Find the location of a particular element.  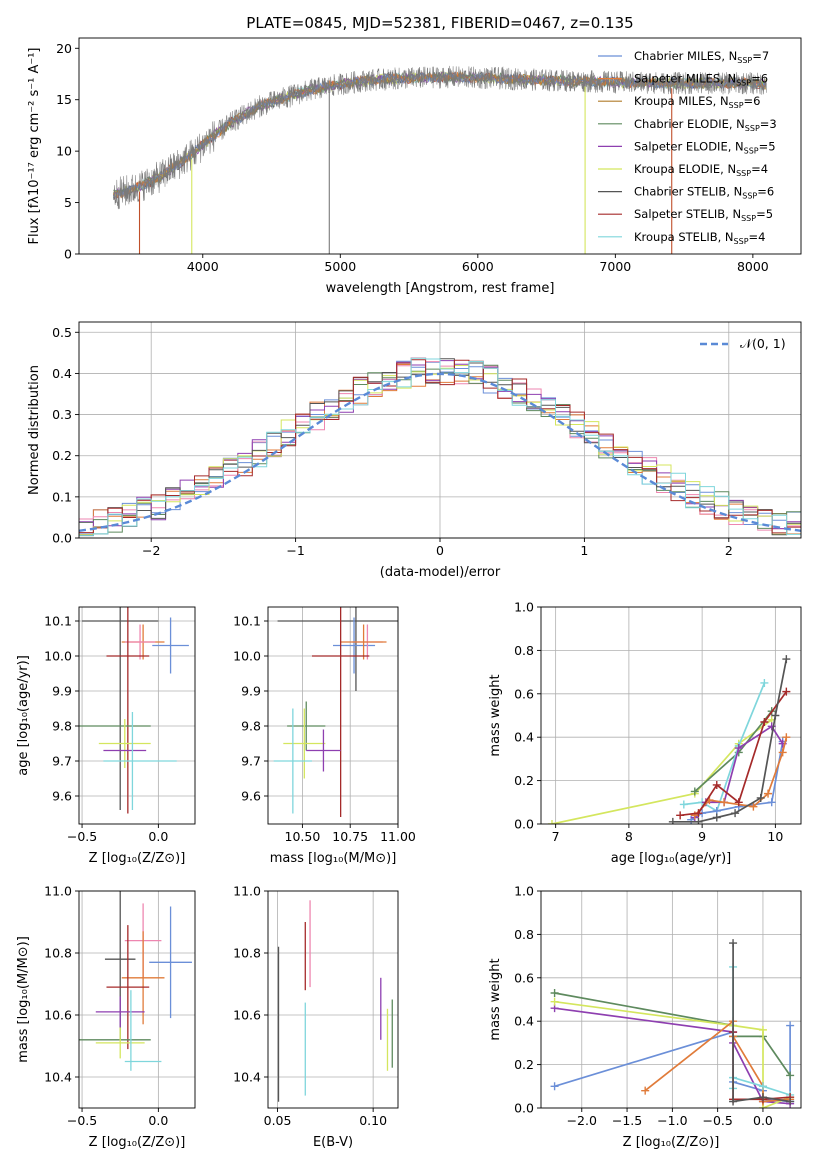

legend-label: Chabrier ELODIE, NSSP=3 is located at coordinates (705, 125).